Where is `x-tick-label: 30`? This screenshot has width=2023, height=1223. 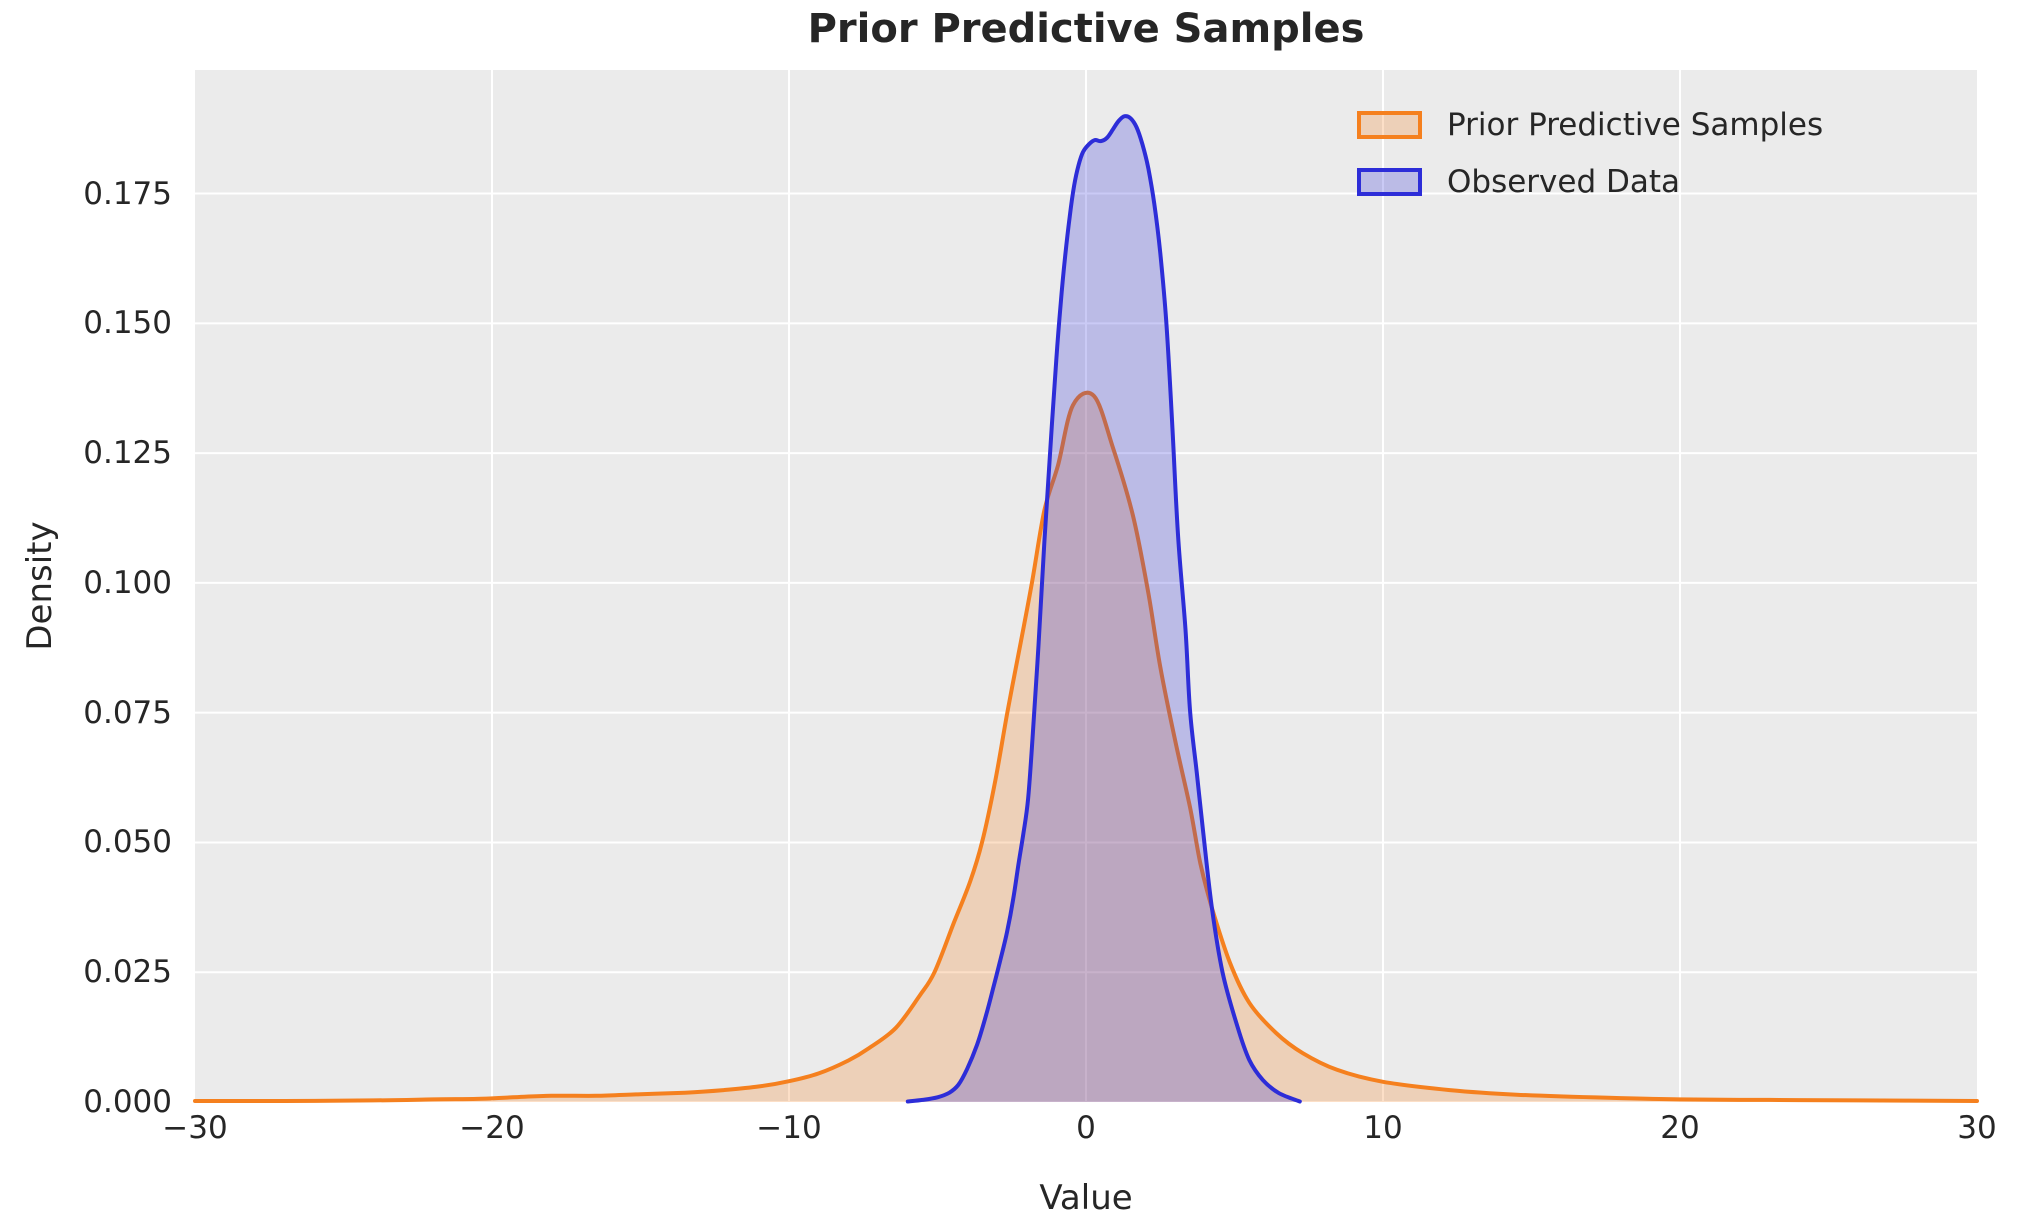
x-tick-label: 30 is located at coordinates (1977, 1128).